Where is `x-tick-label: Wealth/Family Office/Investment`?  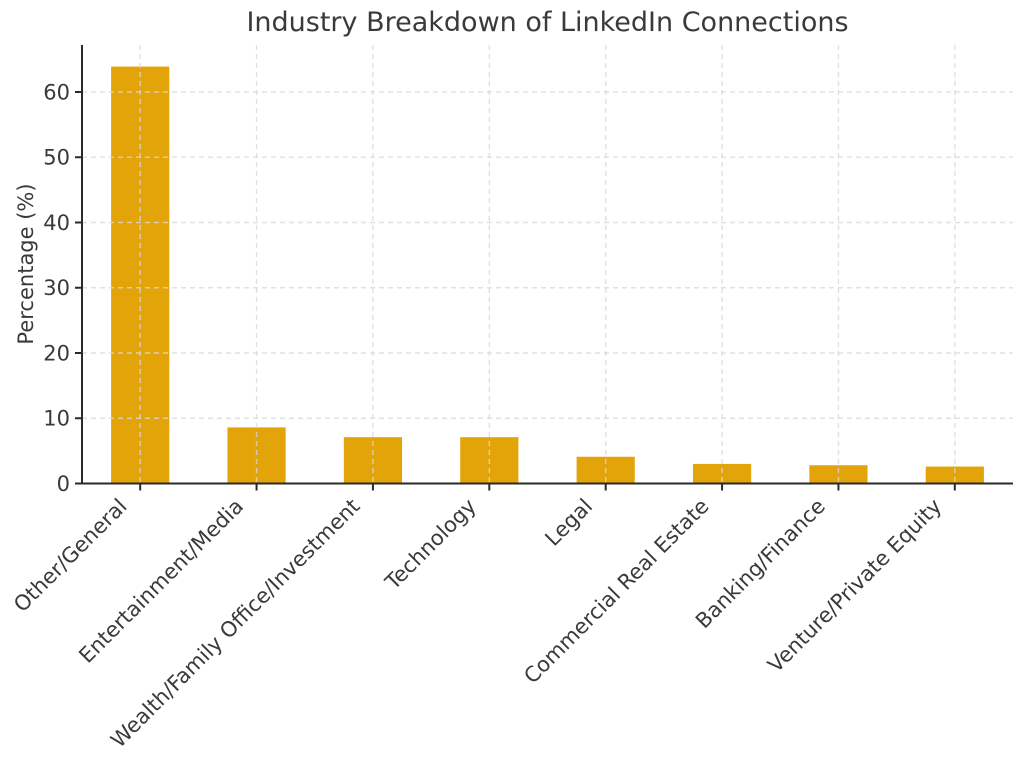
x-tick-label: Wealth/Family Office/Investment is located at coordinates (235, 623).